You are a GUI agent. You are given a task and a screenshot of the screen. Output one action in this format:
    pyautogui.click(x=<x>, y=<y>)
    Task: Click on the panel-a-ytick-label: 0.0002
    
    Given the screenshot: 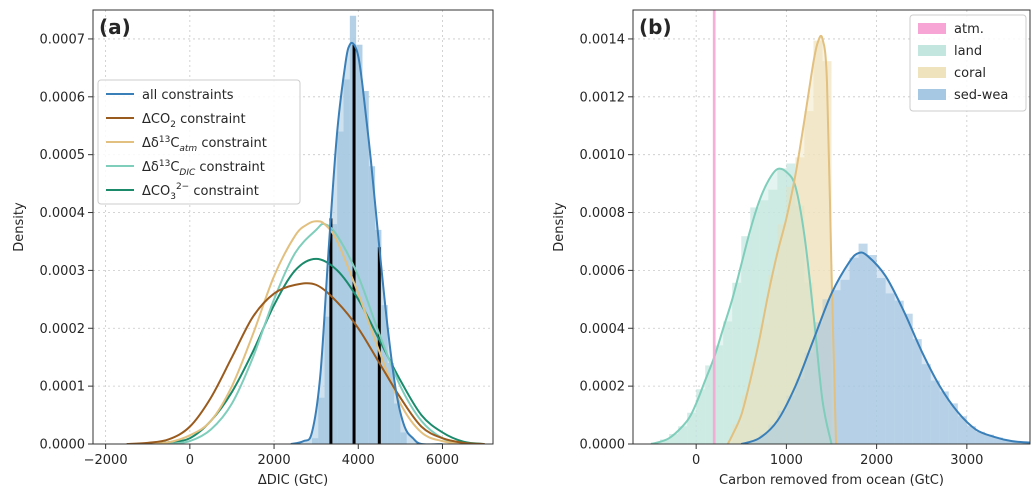 What is the action you would take?
    pyautogui.click(x=63, y=329)
    